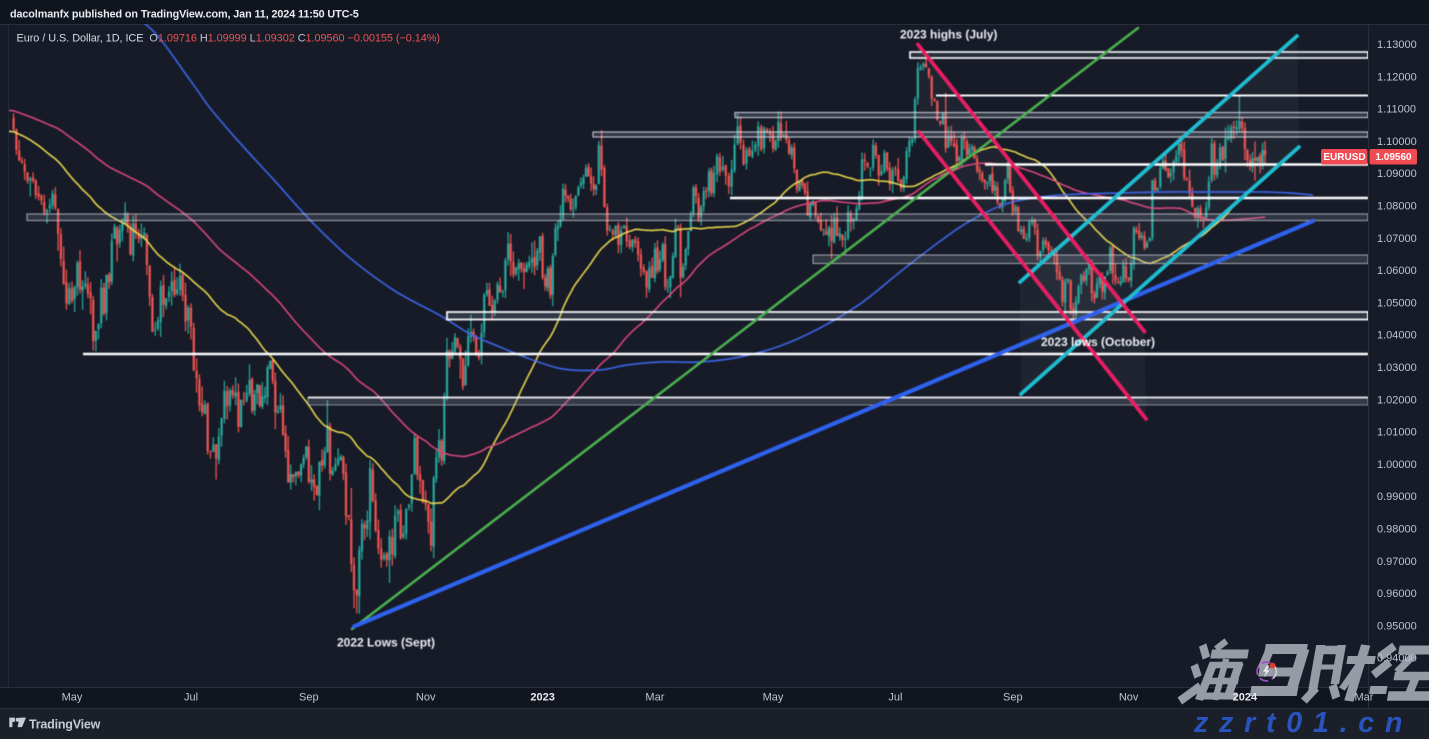 This screenshot has height=739, width=1429. Describe the element at coordinates (1397, 142) in the screenshot. I see `svg-text: 1.10000` at that location.